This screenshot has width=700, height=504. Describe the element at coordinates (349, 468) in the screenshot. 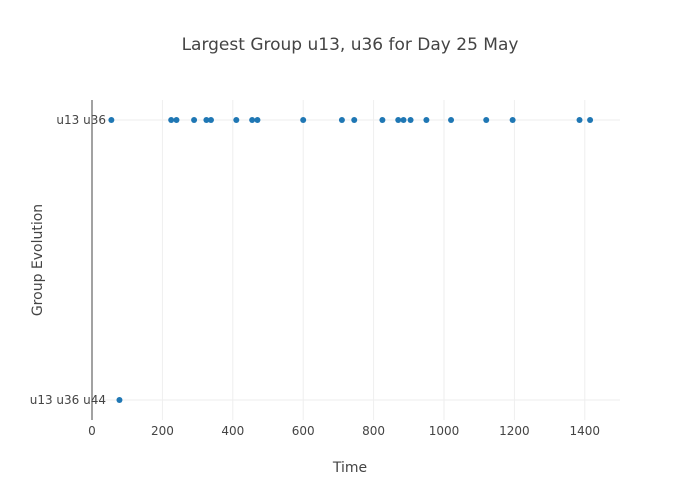

I see `x-axis-title: Time` at that location.